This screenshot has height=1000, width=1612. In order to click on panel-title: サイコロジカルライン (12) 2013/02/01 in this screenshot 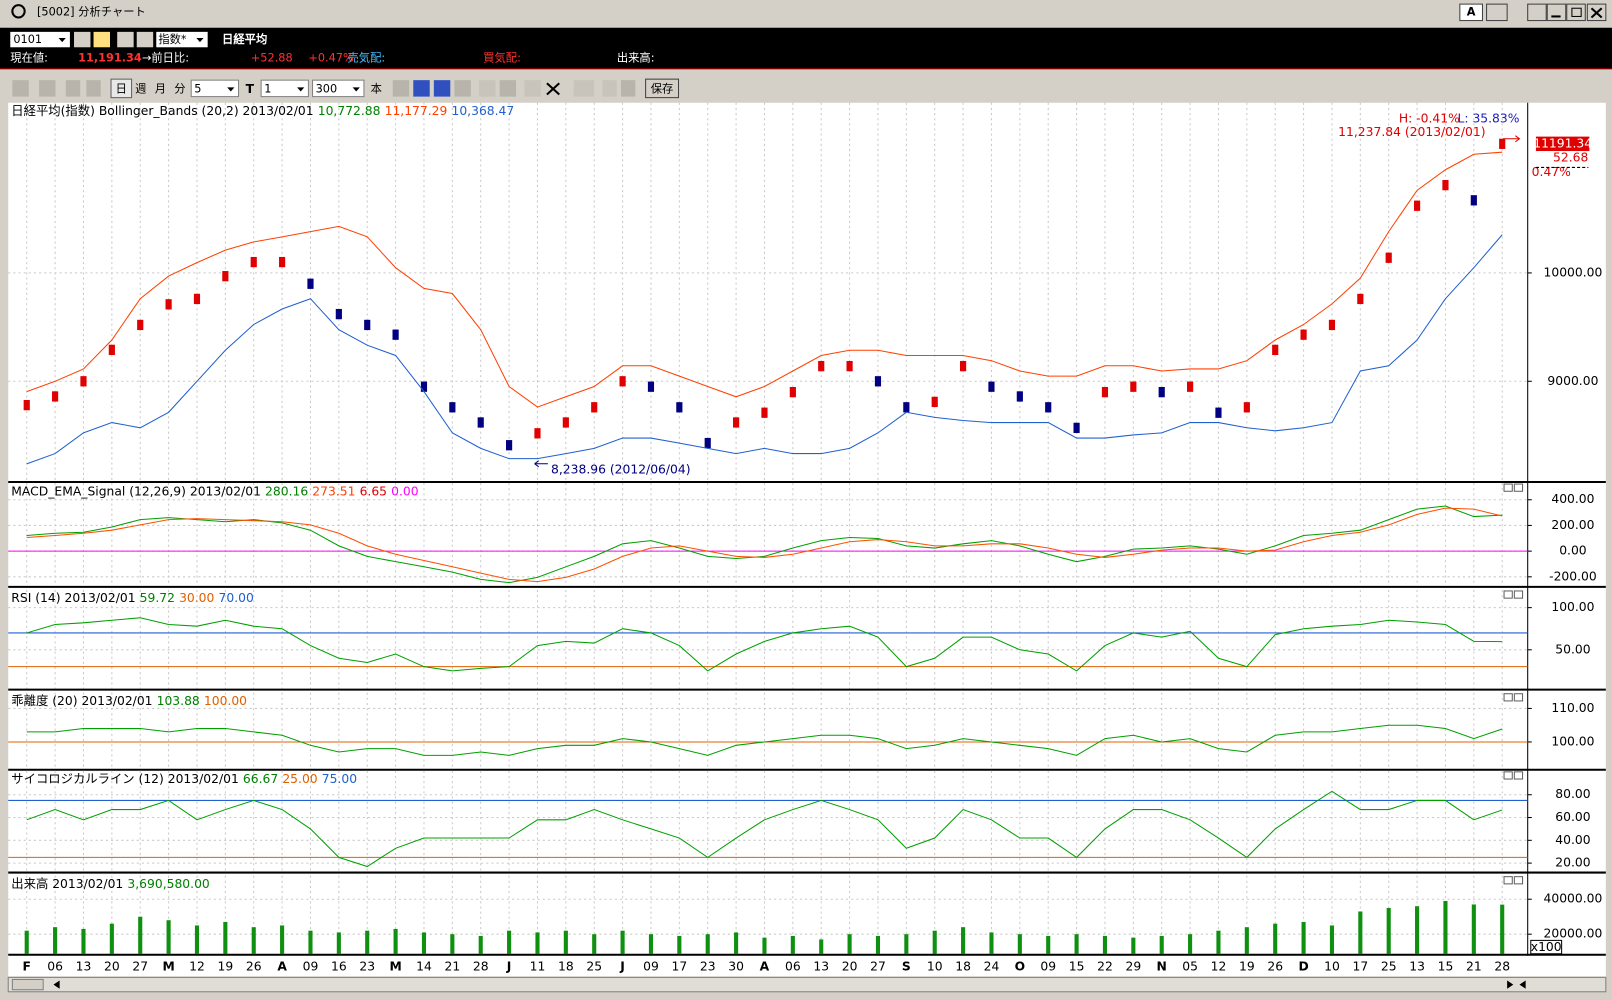, I will do `click(125, 779)`.